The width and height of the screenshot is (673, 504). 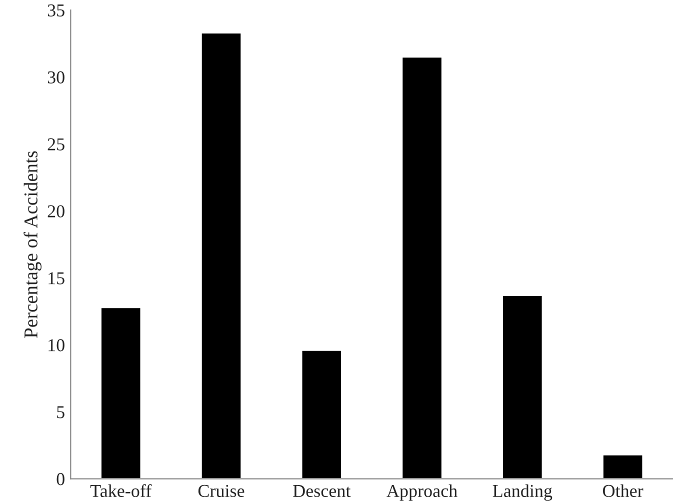 I want to click on x-tick-label: Descent, so click(x=322, y=491).